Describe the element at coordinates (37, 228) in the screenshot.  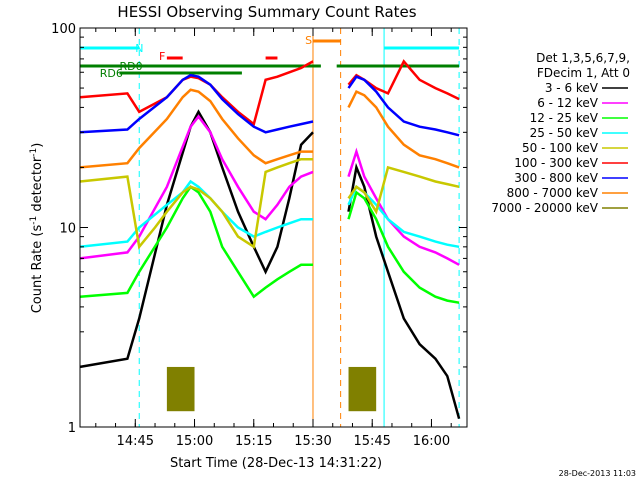
I see `y-axis-label: Count Rate (s-1 detector-1)` at that location.